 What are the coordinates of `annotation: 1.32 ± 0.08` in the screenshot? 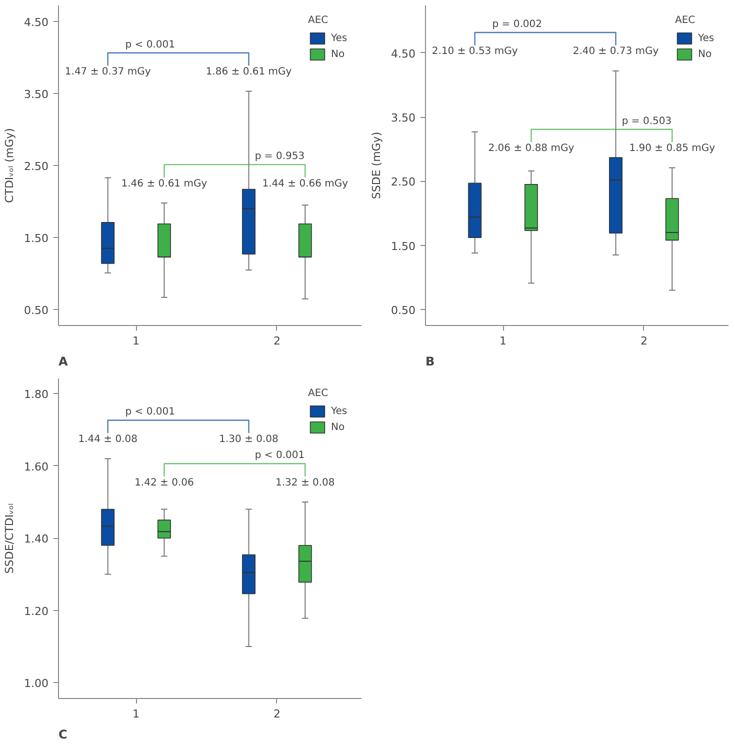 It's located at (305, 482).